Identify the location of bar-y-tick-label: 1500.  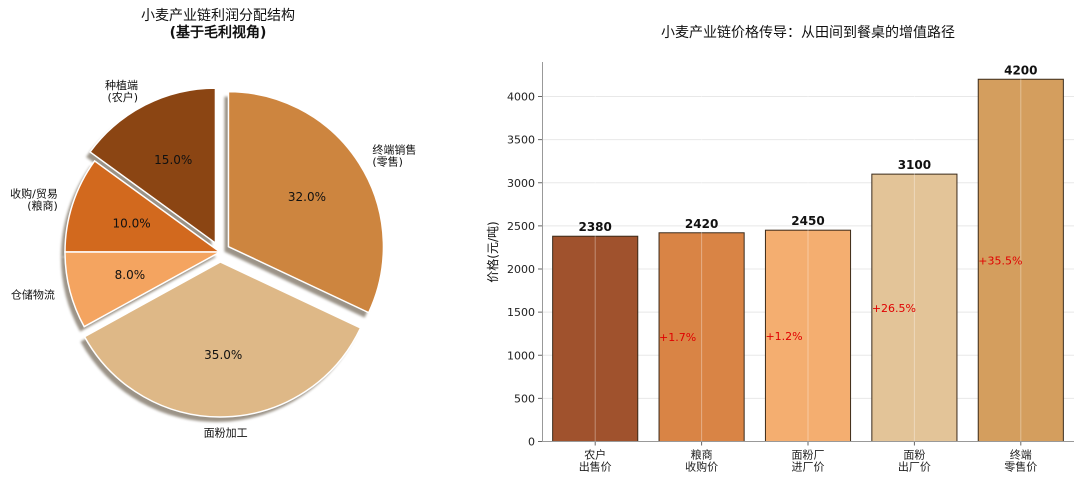
(521, 312).